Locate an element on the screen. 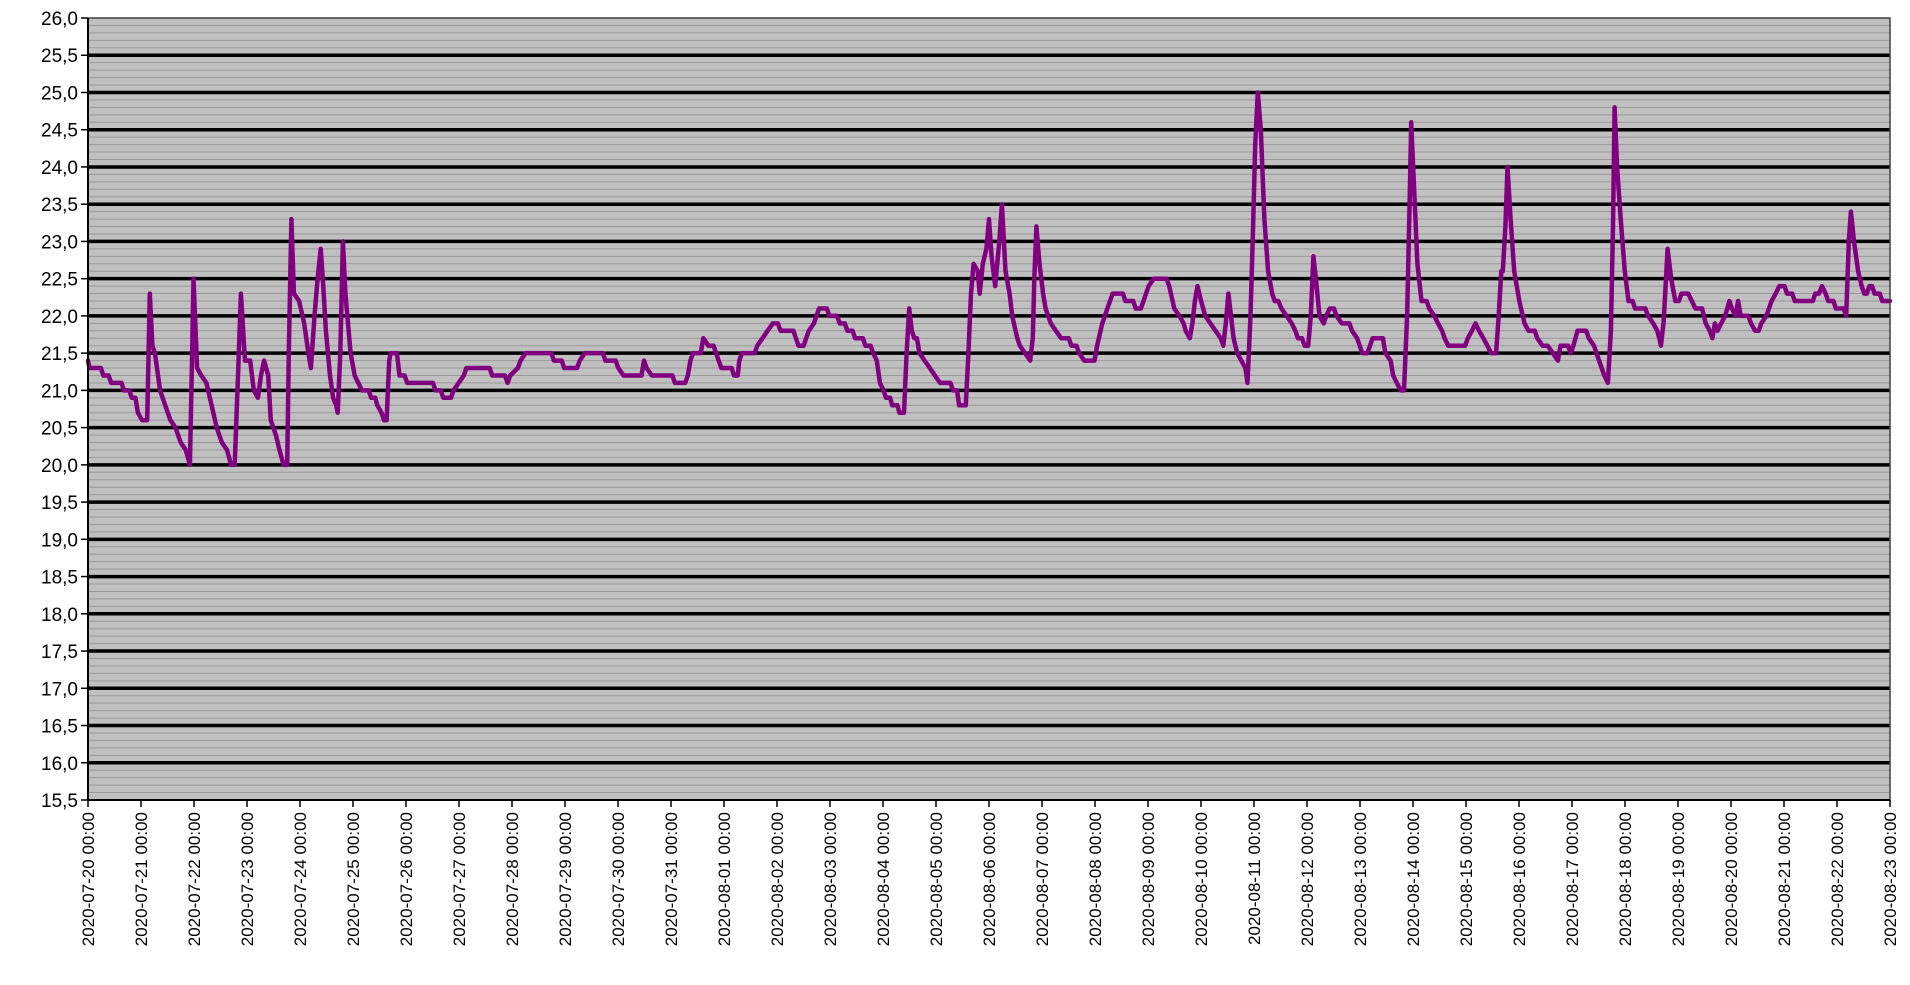 The image size is (1910, 985). y-tick-label: 24,0 is located at coordinates (59, 168).